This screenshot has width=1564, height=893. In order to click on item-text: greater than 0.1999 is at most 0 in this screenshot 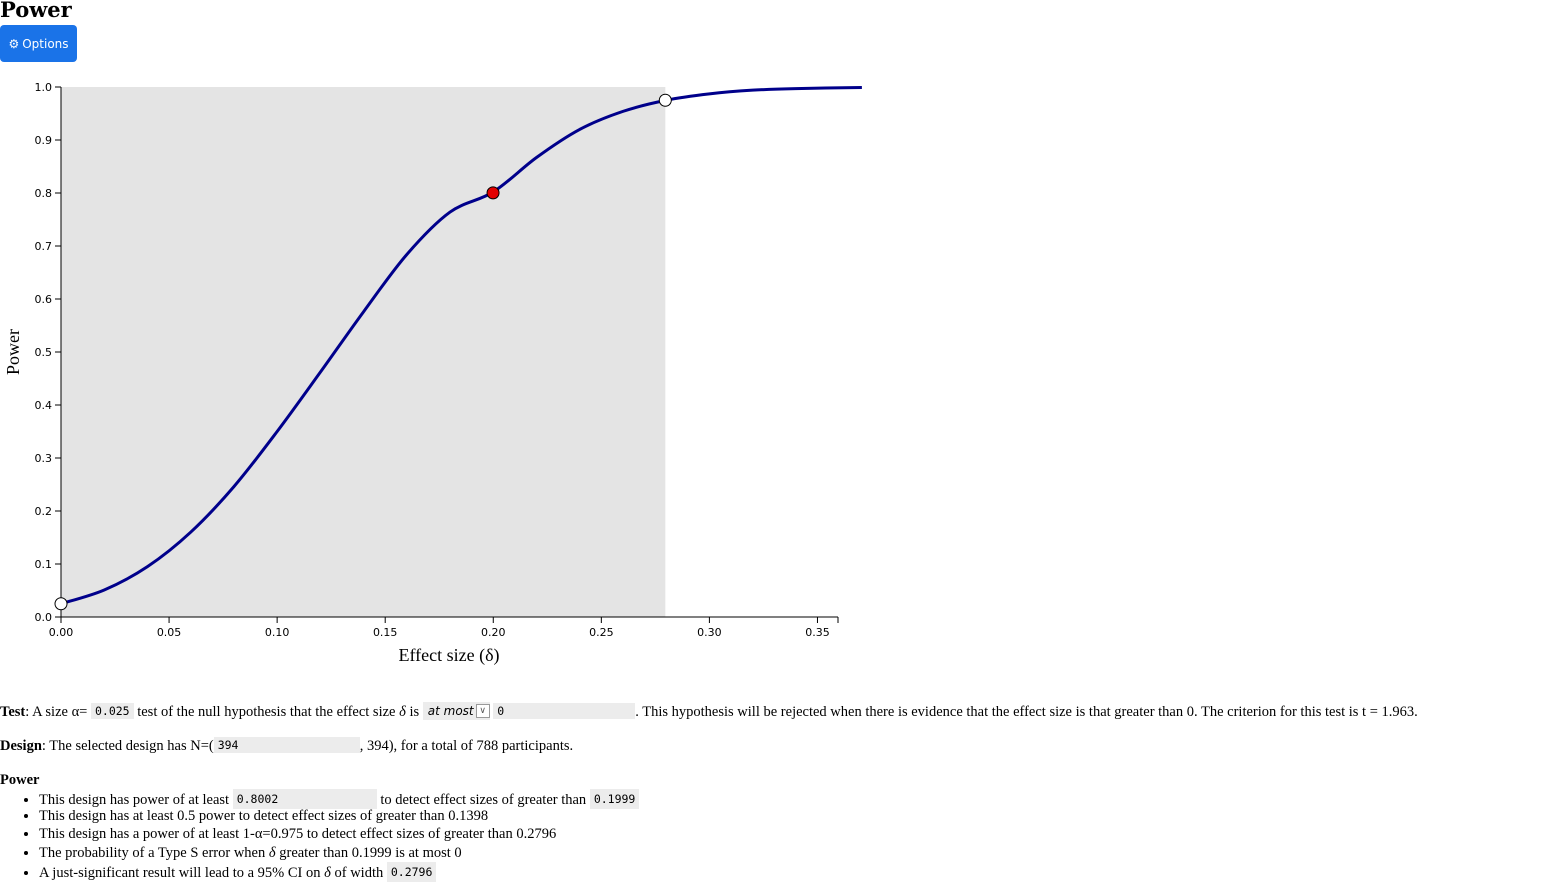, I will do `click(368, 852)`.